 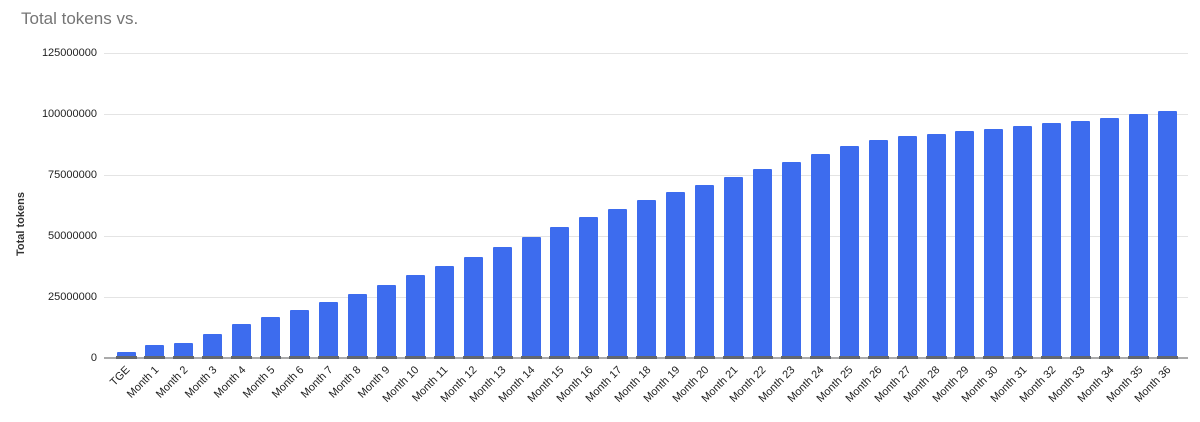 What do you see at coordinates (21, 224) in the screenshot?
I see `y-axis-title: Total tokens` at bounding box center [21, 224].